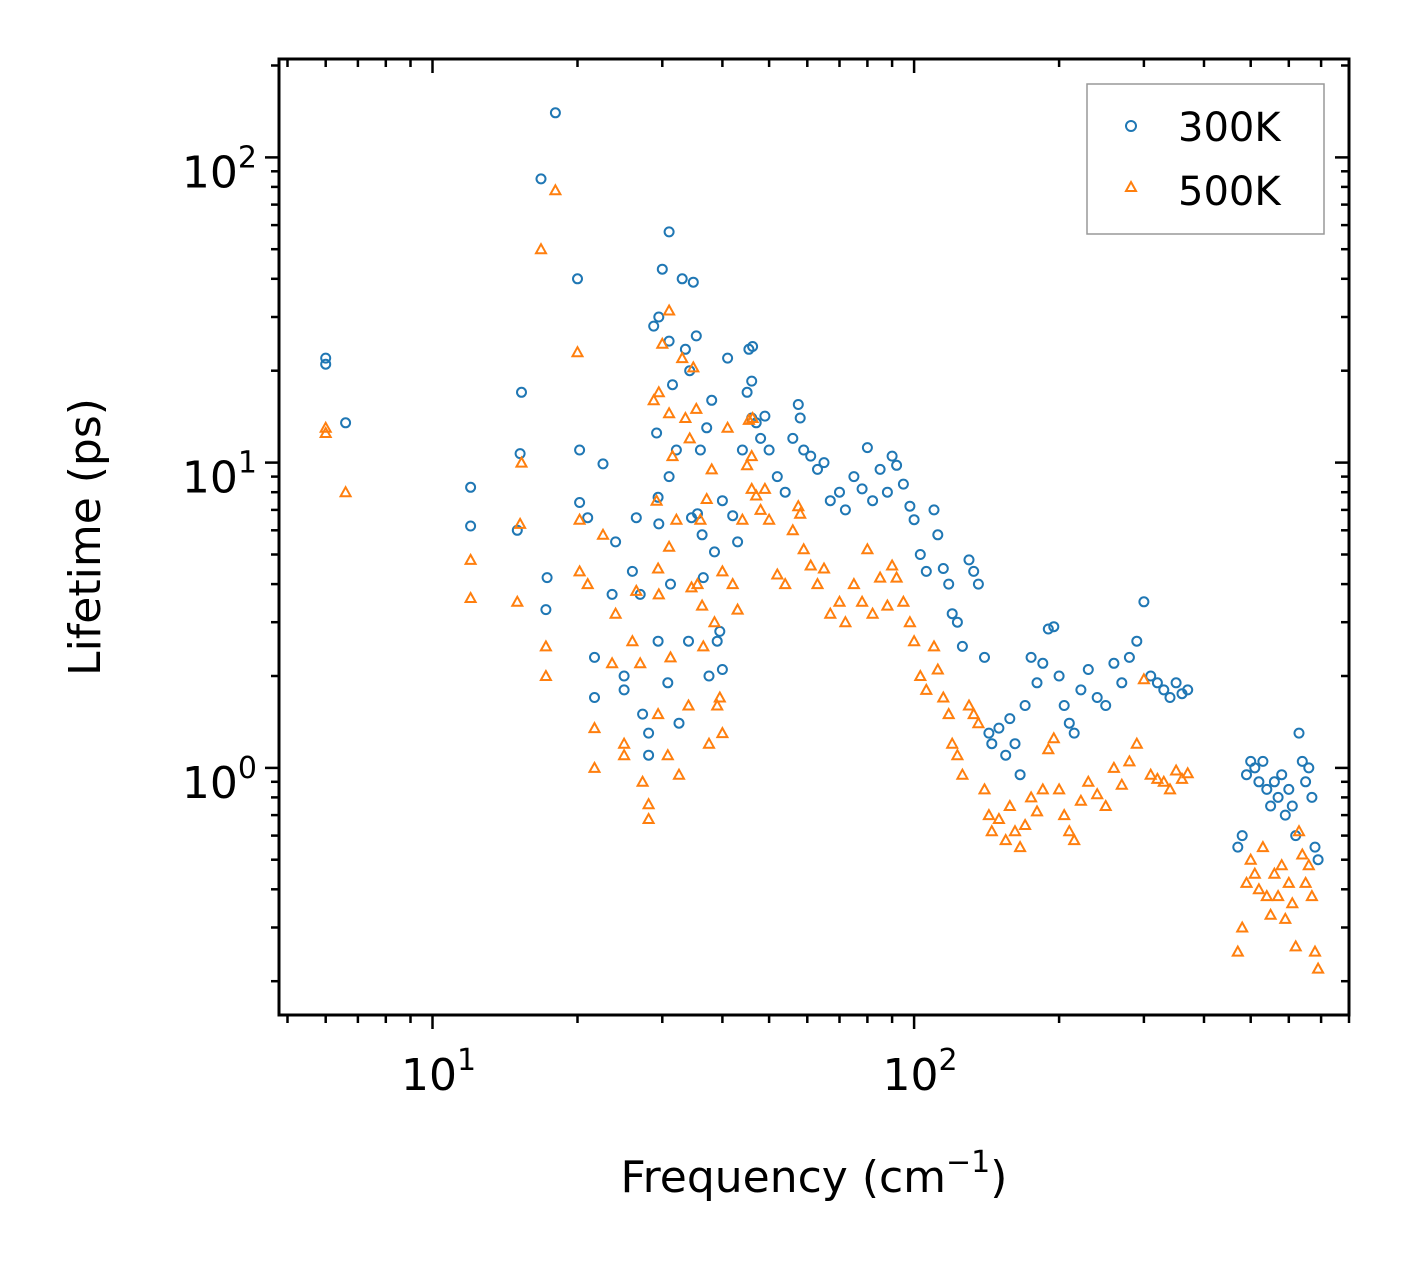  Describe the element at coordinates (247, 768) in the screenshot. I see `y-tick-label-exponent: 0` at that location.